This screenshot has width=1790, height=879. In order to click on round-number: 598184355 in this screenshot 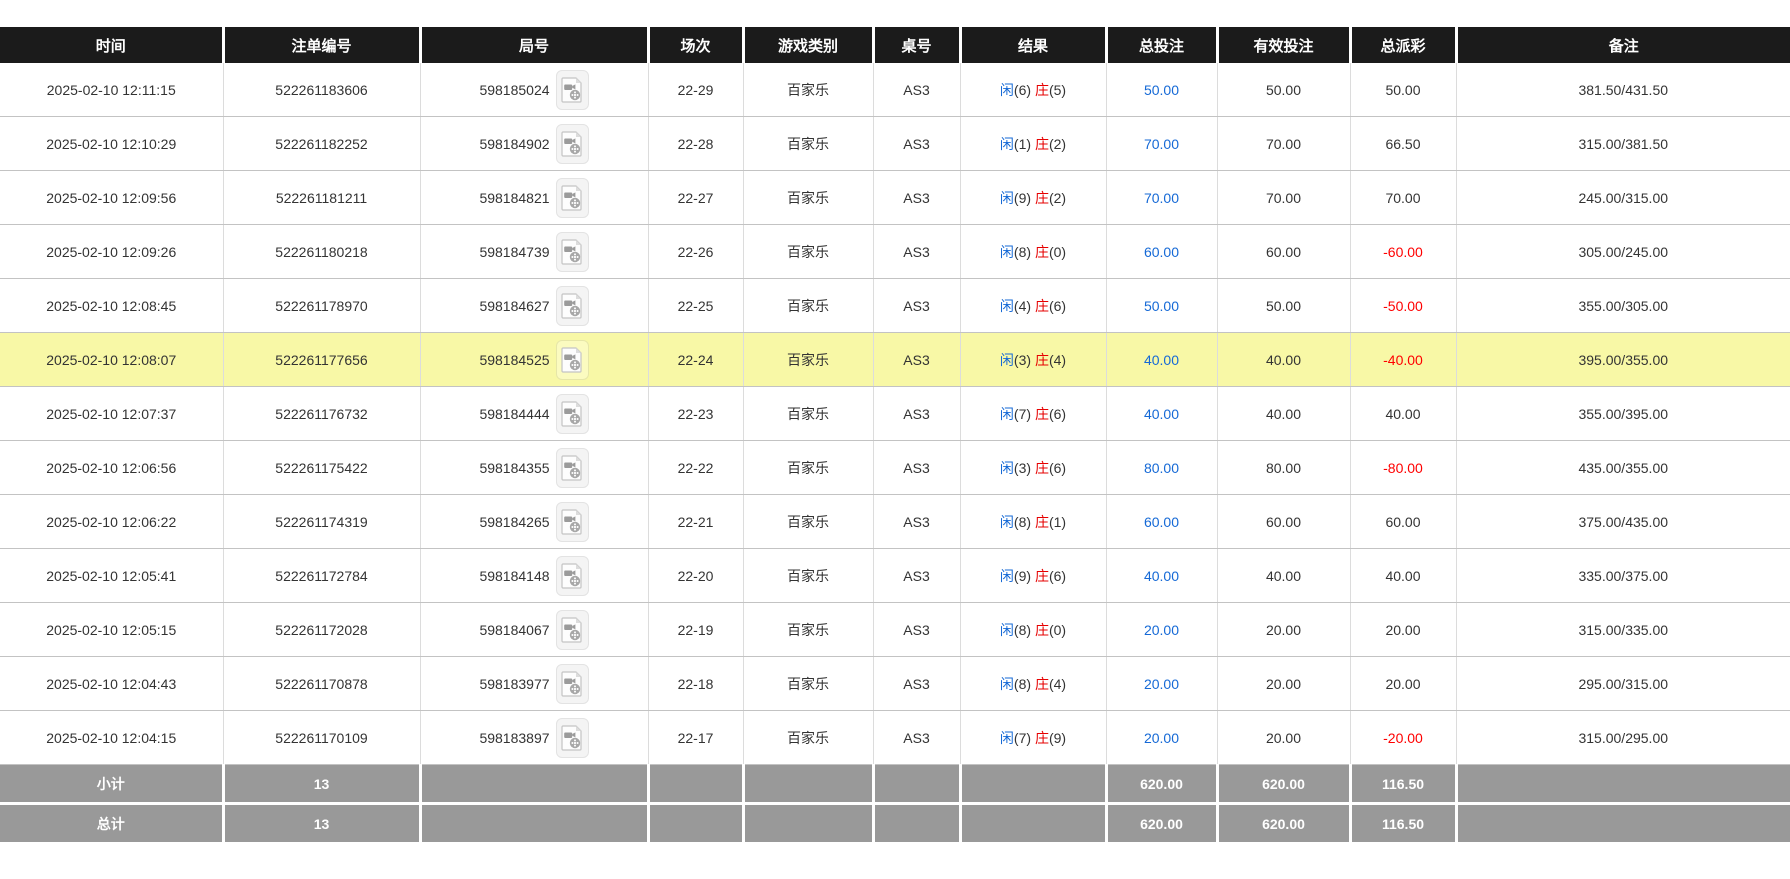, I will do `click(514, 467)`.